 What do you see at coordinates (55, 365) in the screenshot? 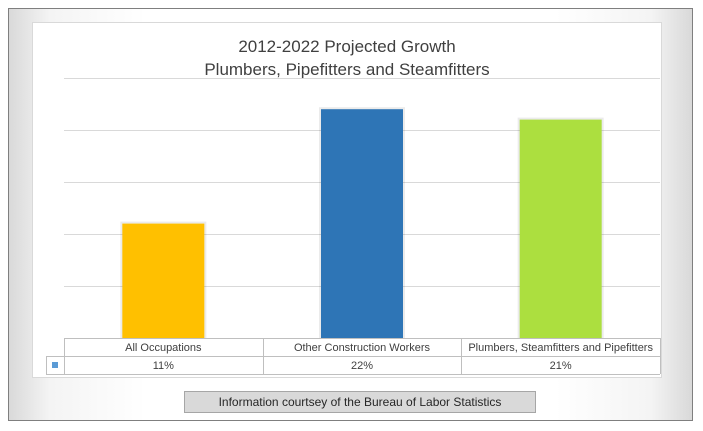
I see `legend-key` at bounding box center [55, 365].